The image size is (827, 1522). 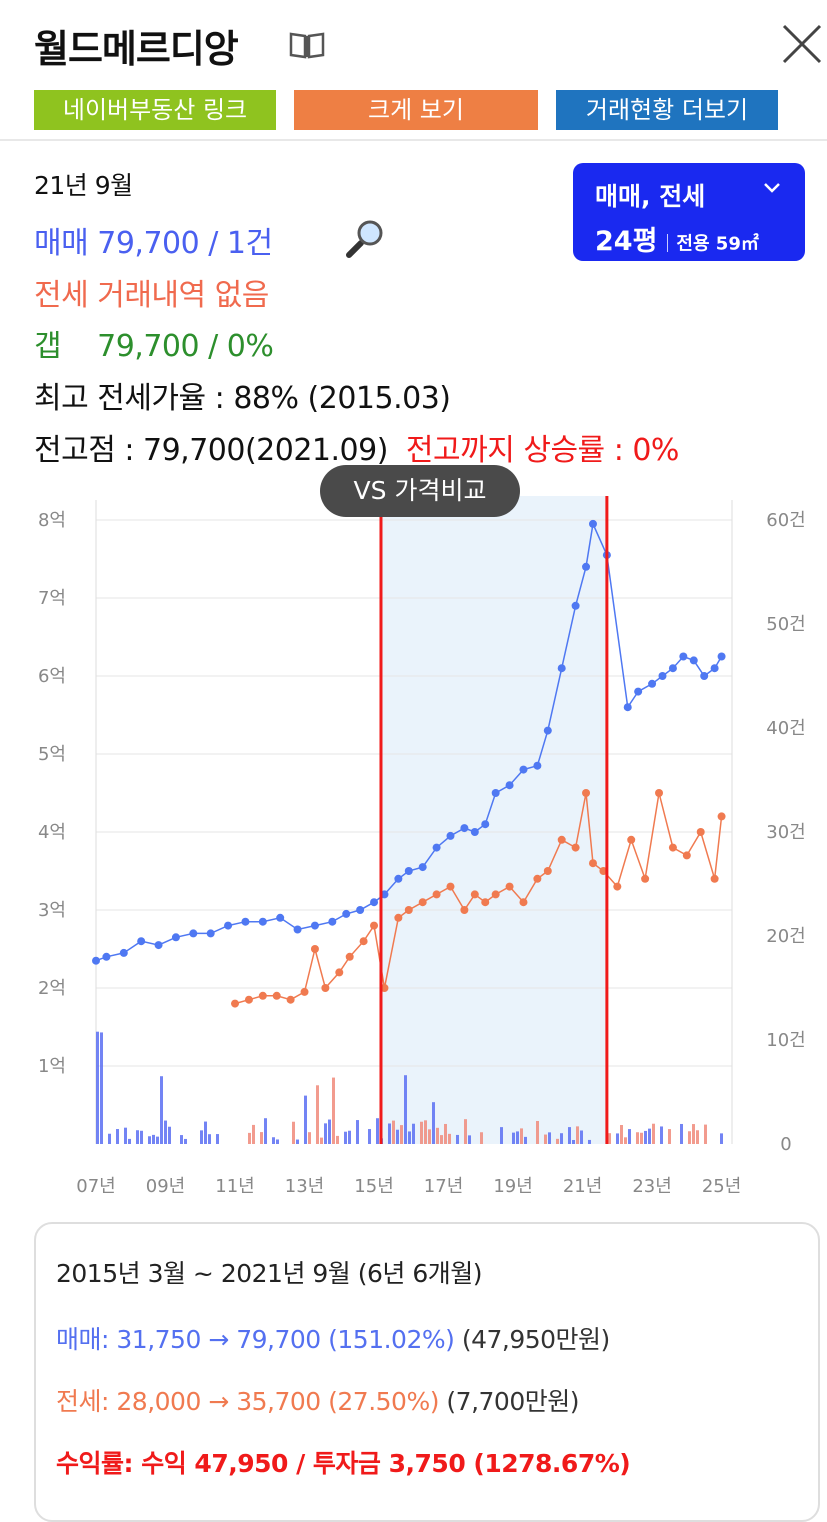 What do you see at coordinates (52, 754) in the screenshot?
I see `y-left-tick-label: 5억` at bounding box center [52, 754].